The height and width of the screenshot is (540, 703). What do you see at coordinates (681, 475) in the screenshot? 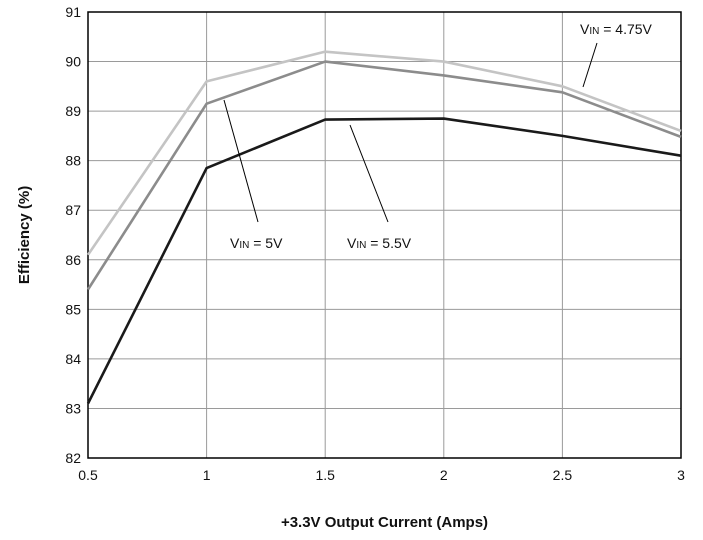
I see `x-tick-label: 3` at bounding box center [681, 475].